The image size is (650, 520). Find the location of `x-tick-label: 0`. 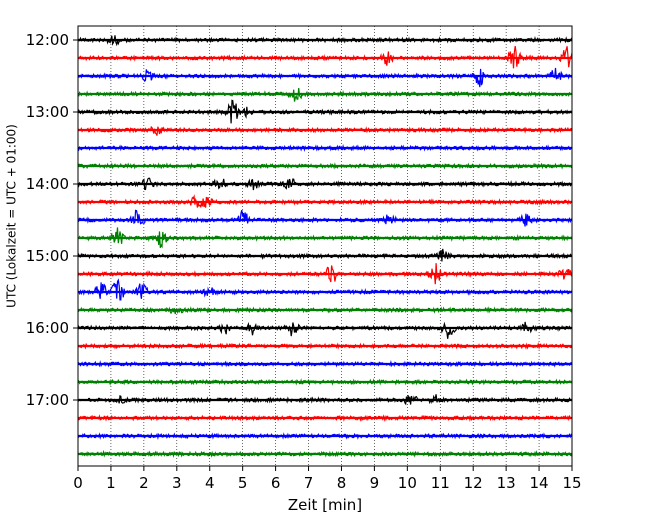

x-tick-label: 0 is located at coordinates (78, 483).